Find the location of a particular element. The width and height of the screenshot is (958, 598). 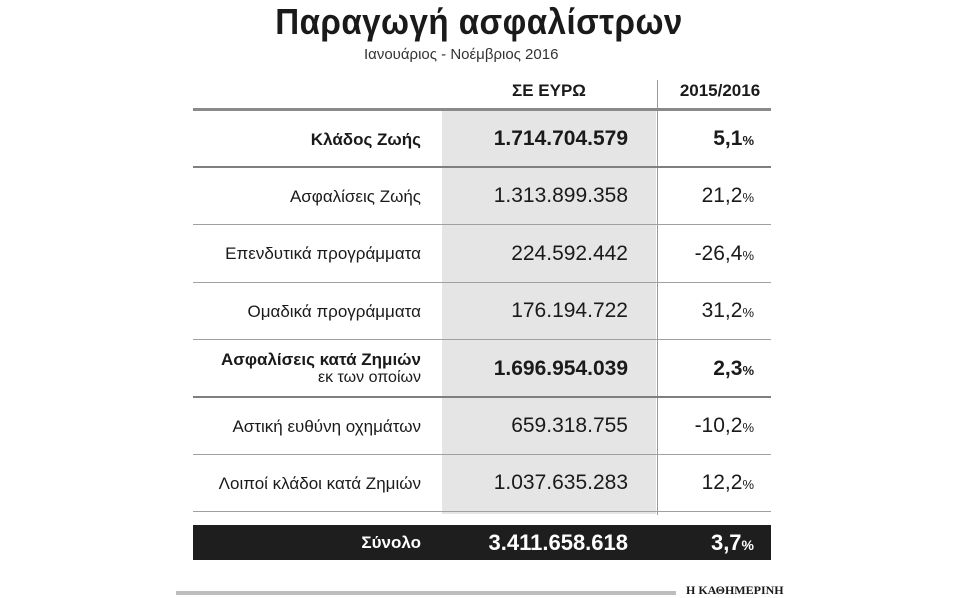

row-sublabel: εκ των οποίων is located at coordinates (369, 378).